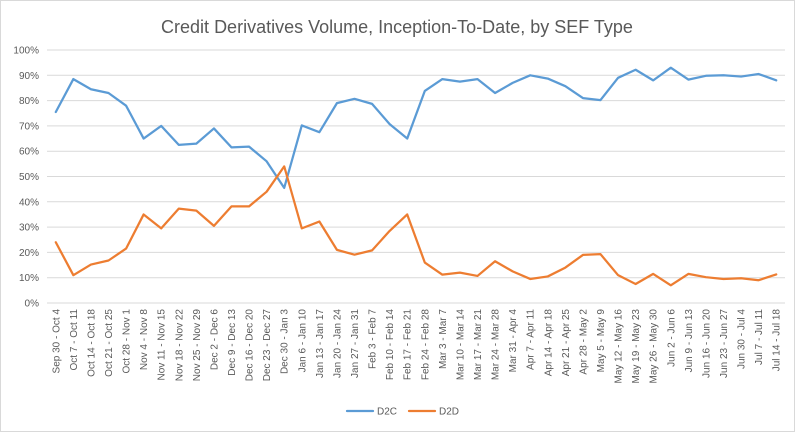  I want to click on x-tick-label: Mar 3 - Mar 7, so click(443, 339).